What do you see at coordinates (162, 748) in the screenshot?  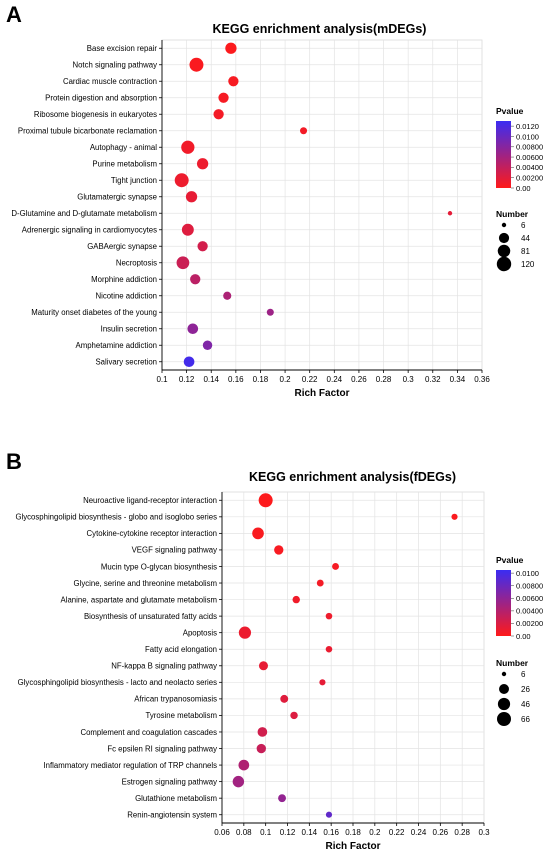 I see `y-tick-label: Fc epsilen RI signaling pathway` at bounding box center [162, 748].